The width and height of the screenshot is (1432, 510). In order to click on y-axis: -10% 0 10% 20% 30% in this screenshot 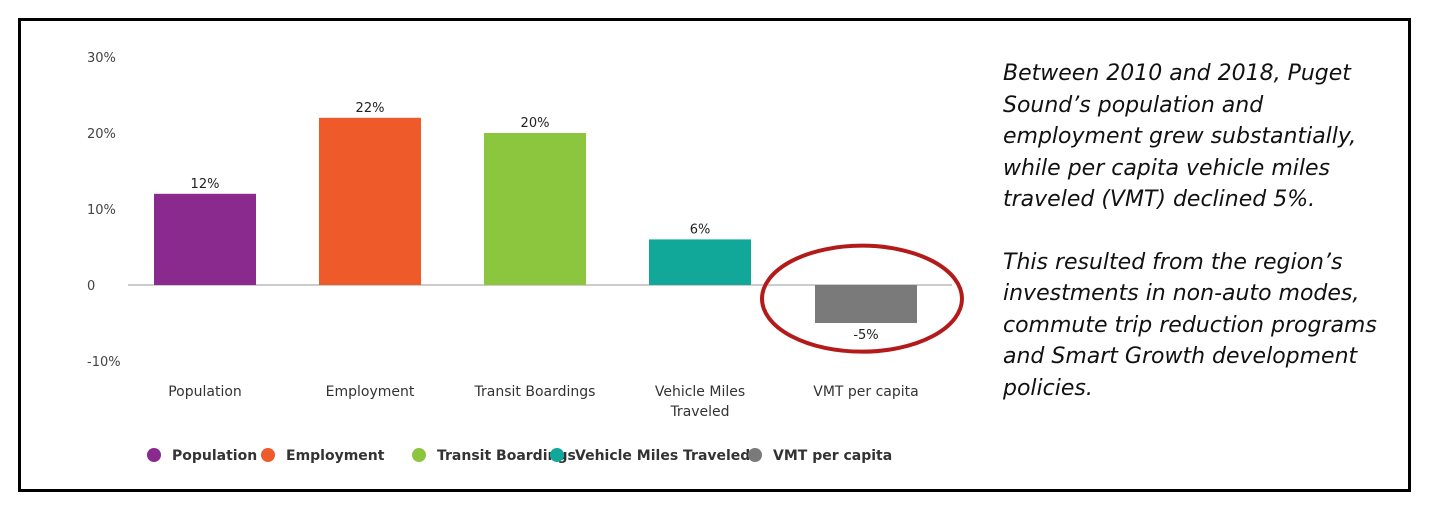, I will do `click(104, 210)`.